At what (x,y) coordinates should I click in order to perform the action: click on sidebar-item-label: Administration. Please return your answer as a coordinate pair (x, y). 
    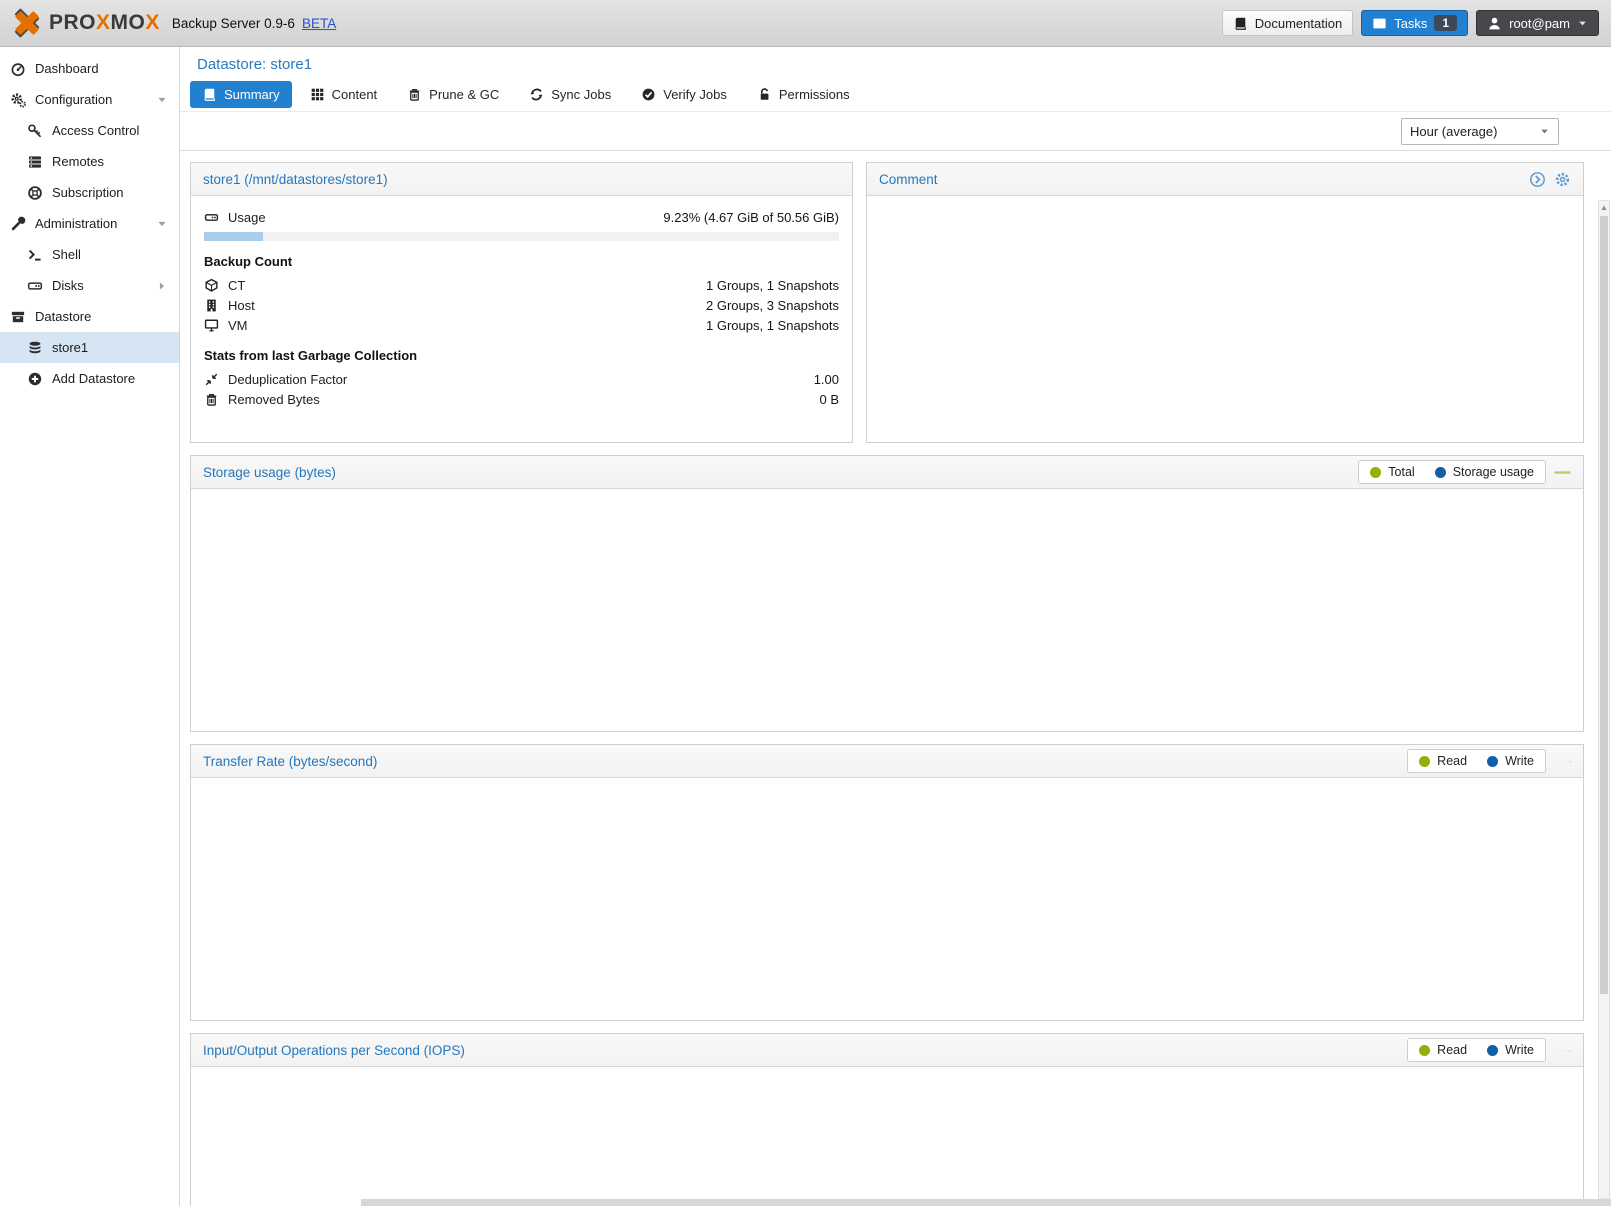
    Looking at the image, I should click on (76, 223).